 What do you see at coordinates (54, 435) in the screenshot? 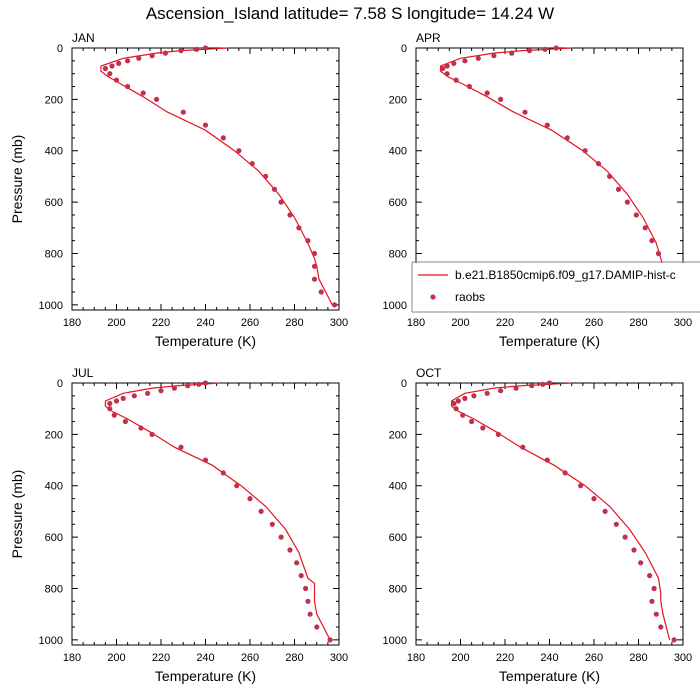
I see `y-tick-label-jul: 200` at bounding box center [54, 435].